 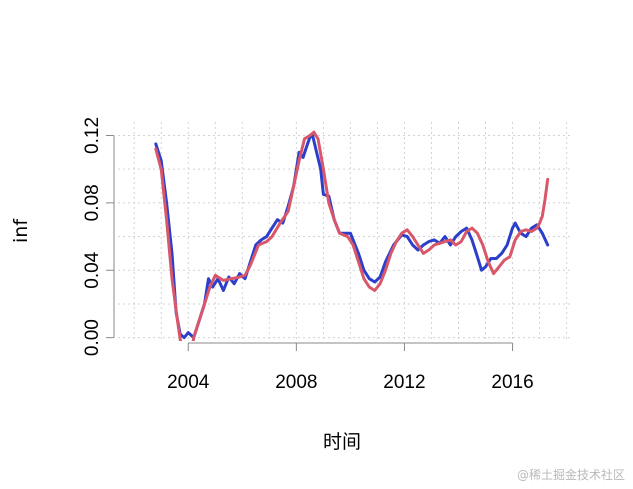 What do you see at coordinates (92, 269) in the screenshot?
I see `y-tick-label: 0.04` at bounding box center [92, 269].